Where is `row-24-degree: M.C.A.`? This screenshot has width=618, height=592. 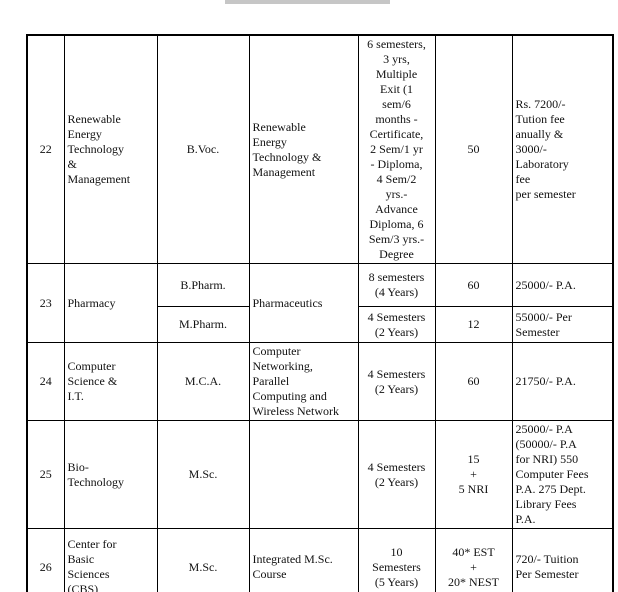
row-24-degree: M.C.A. is located at coordinates (203, 381).